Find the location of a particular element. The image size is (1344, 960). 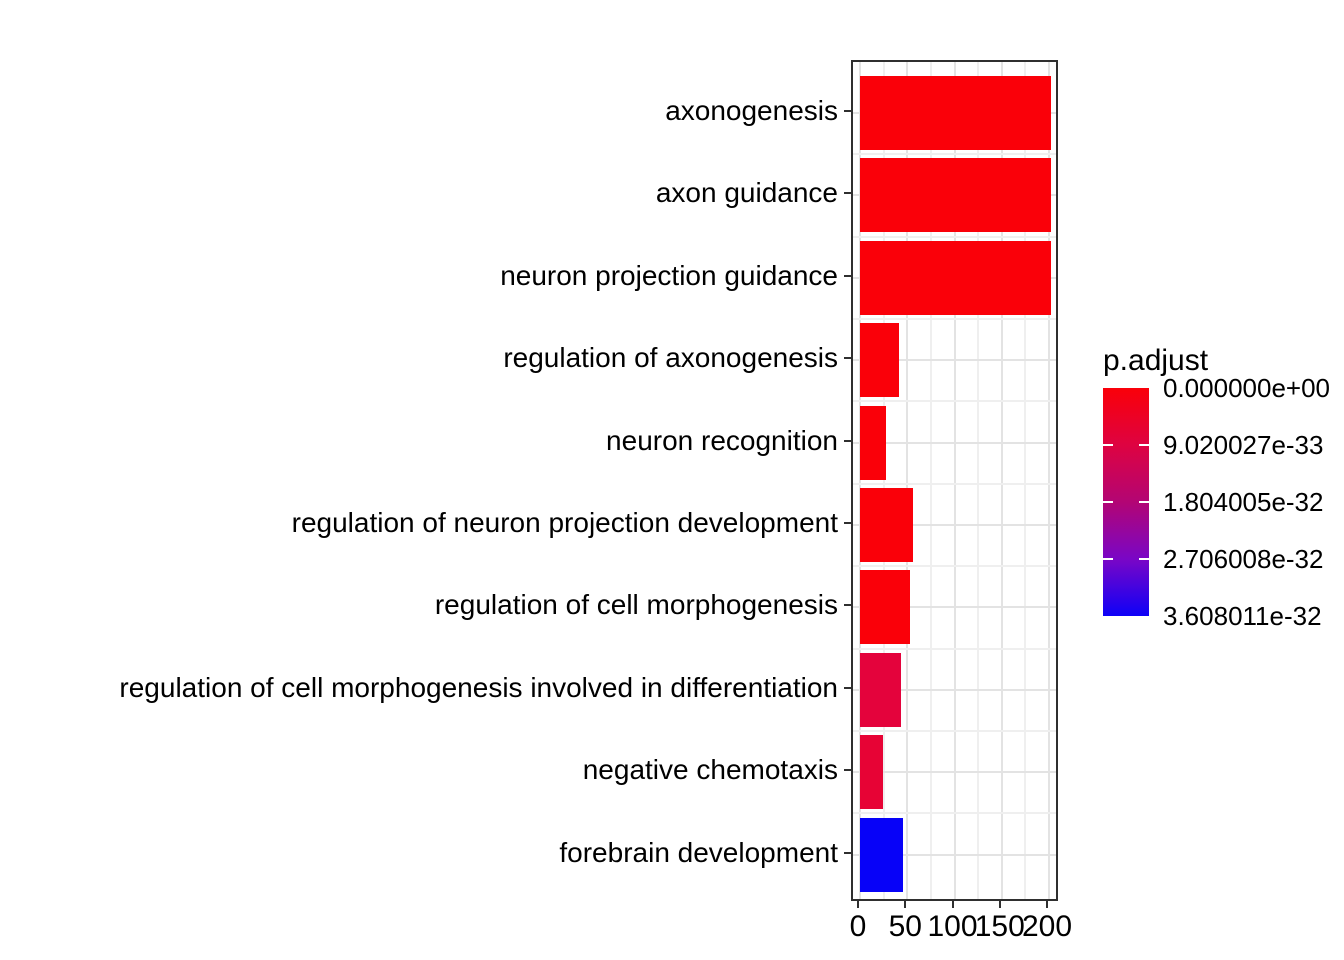

bar-neuron-recognition is located at coordinates (873, 442).